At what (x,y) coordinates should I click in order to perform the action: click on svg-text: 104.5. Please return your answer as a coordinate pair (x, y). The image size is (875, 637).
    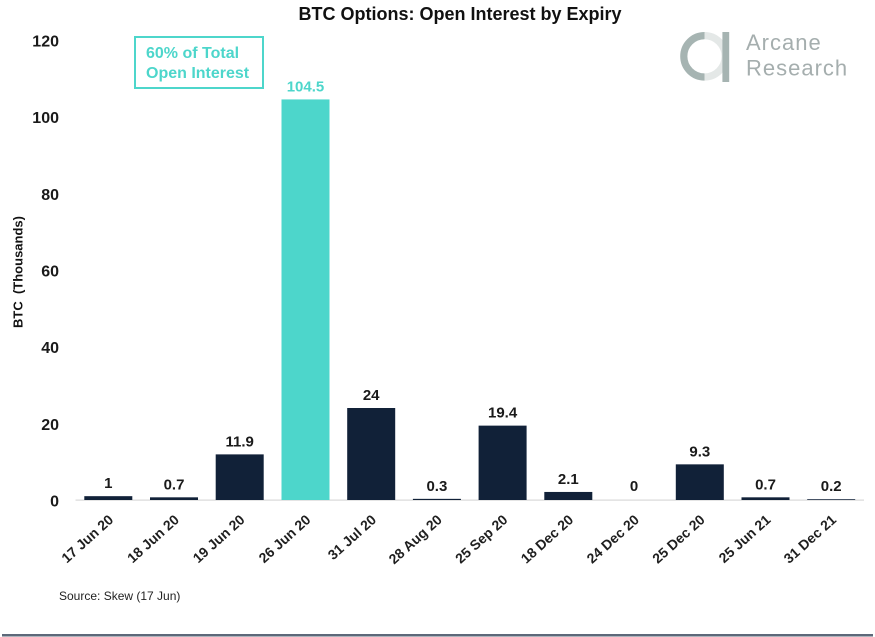
    Looking at the image, I should click on (306, 86).